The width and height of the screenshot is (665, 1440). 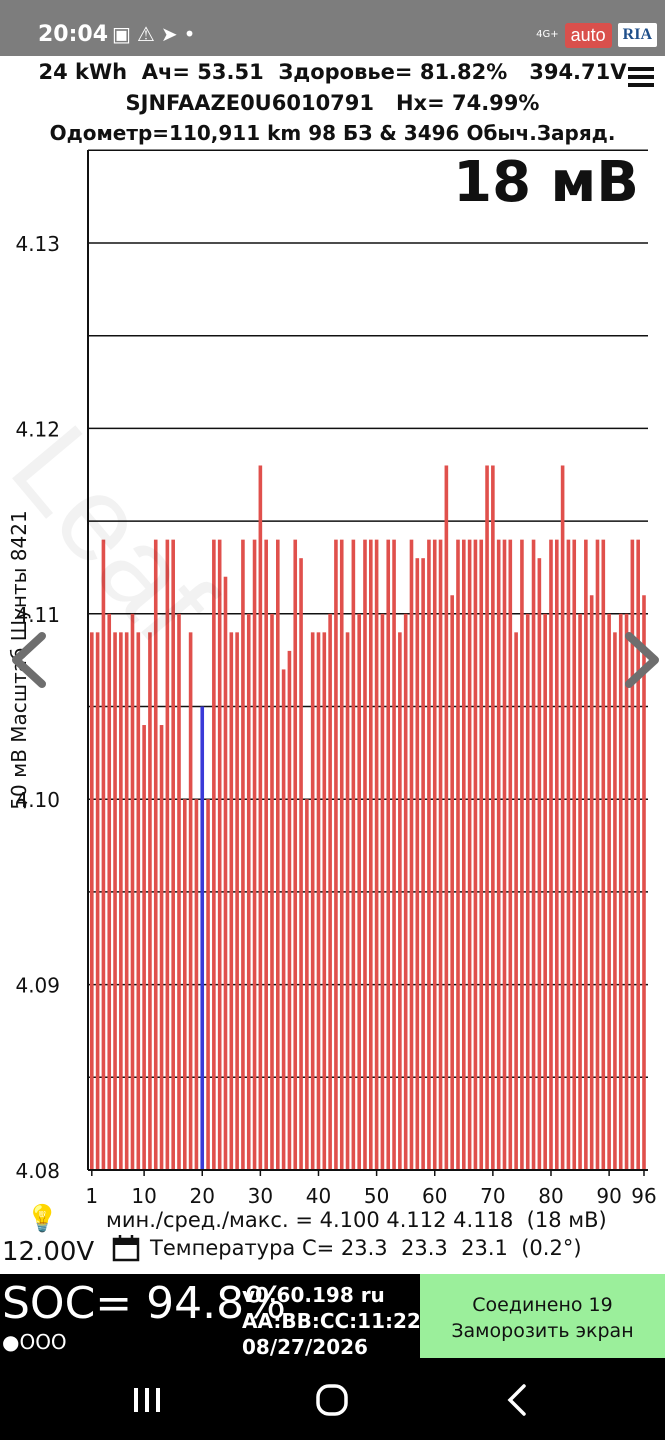 I want to click on lightbulb-icon: 💡, so click(x=42, y=1218).